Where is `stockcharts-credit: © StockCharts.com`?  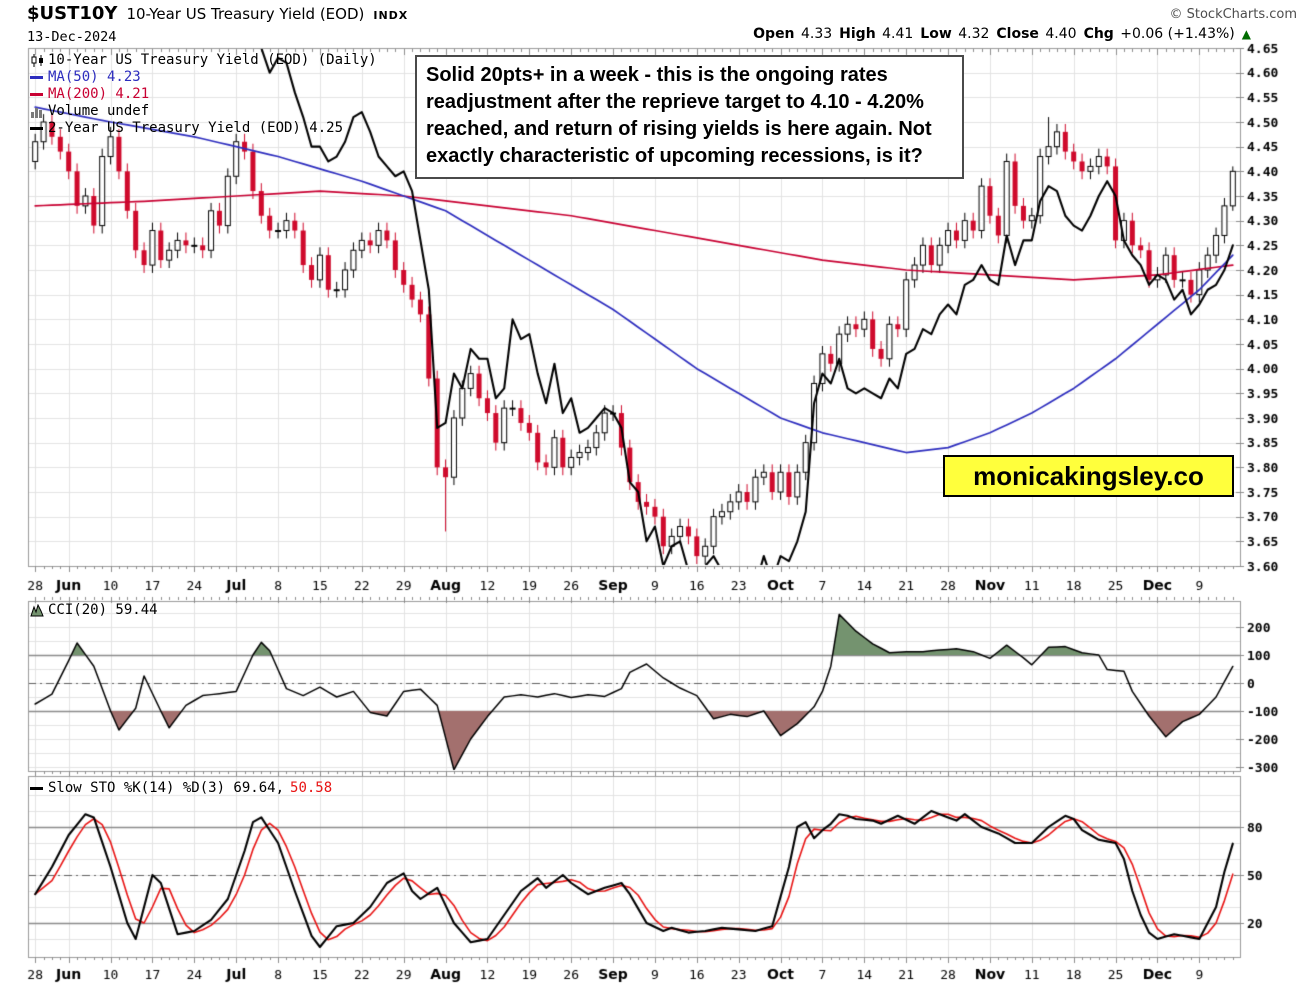 stockcharts-credit: © StockCharts.com is located at coordinates (1233, 14).